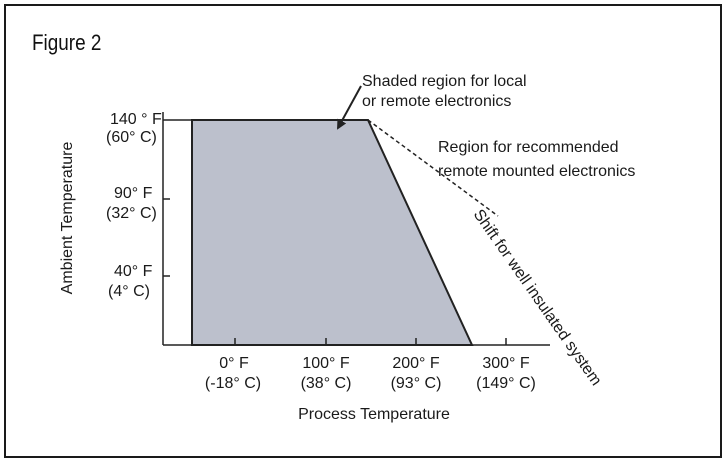 The image size is (728, 462). I want to click on x-tick-label-f: 200° F, so click(416, 363).